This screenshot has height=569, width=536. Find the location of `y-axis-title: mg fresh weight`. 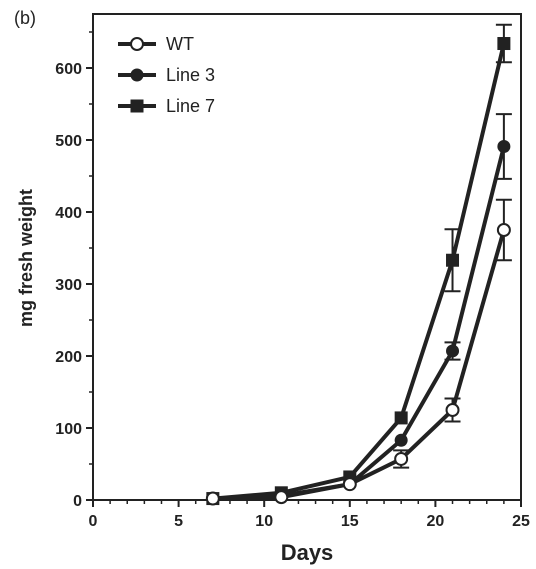

y-axis-title: mg fresh weight is located at coordinates (26, 258).